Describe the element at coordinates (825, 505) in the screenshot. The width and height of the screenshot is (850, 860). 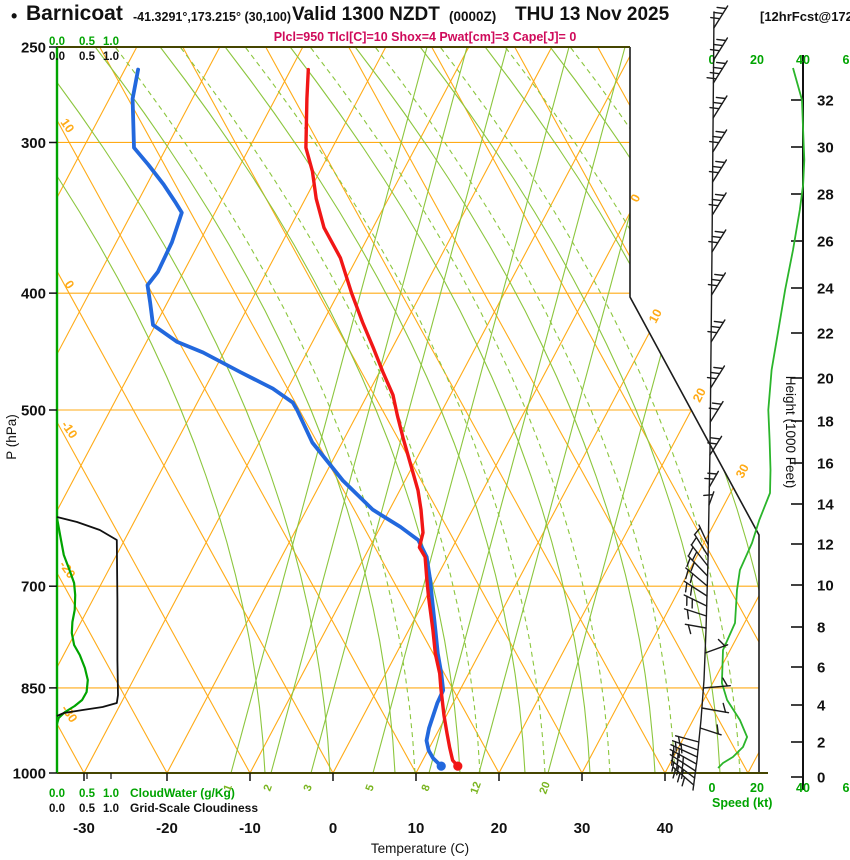
I see `height-tick-label: 14` at that location.